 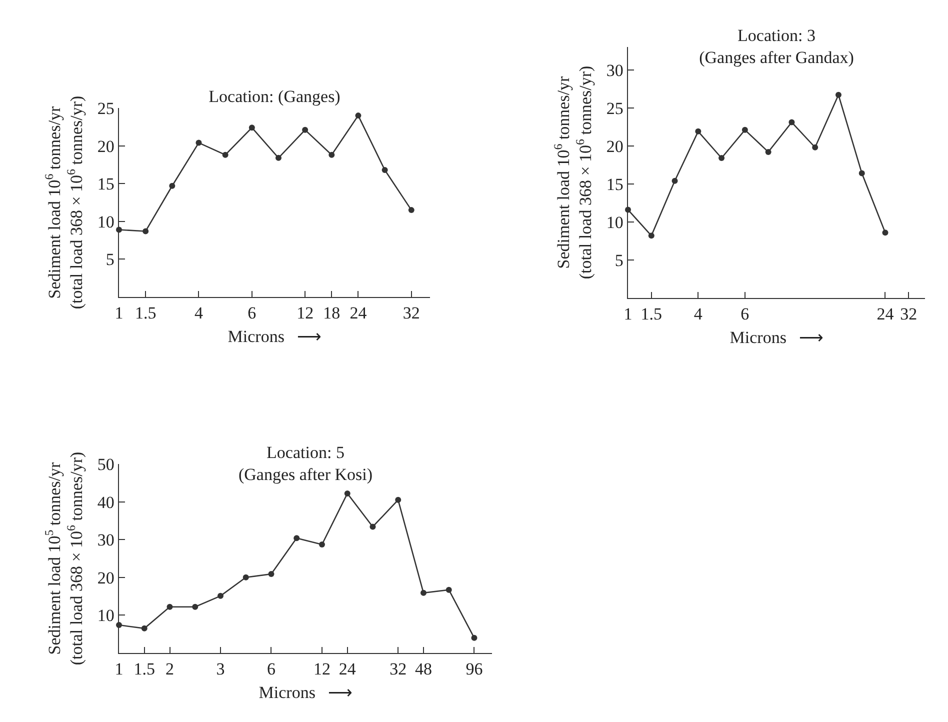 What do you see at coordinates (220, 669) in the screenshot?
I see `x-tick-label: 3` at bounding box center [220, 669].